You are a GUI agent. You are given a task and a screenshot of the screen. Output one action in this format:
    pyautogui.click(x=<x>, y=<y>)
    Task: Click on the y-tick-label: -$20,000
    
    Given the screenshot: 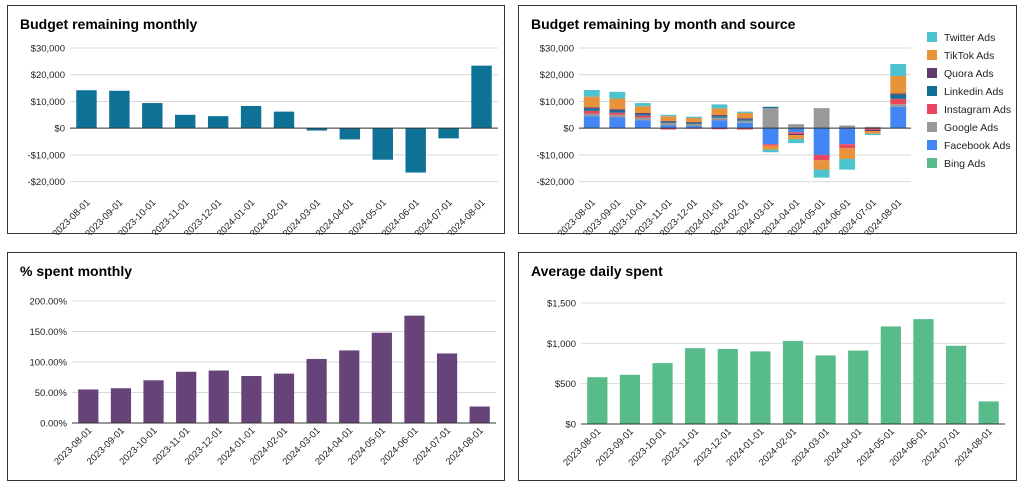 What is the action you would take?
    pyautogui.click(x=46, y=182)
    